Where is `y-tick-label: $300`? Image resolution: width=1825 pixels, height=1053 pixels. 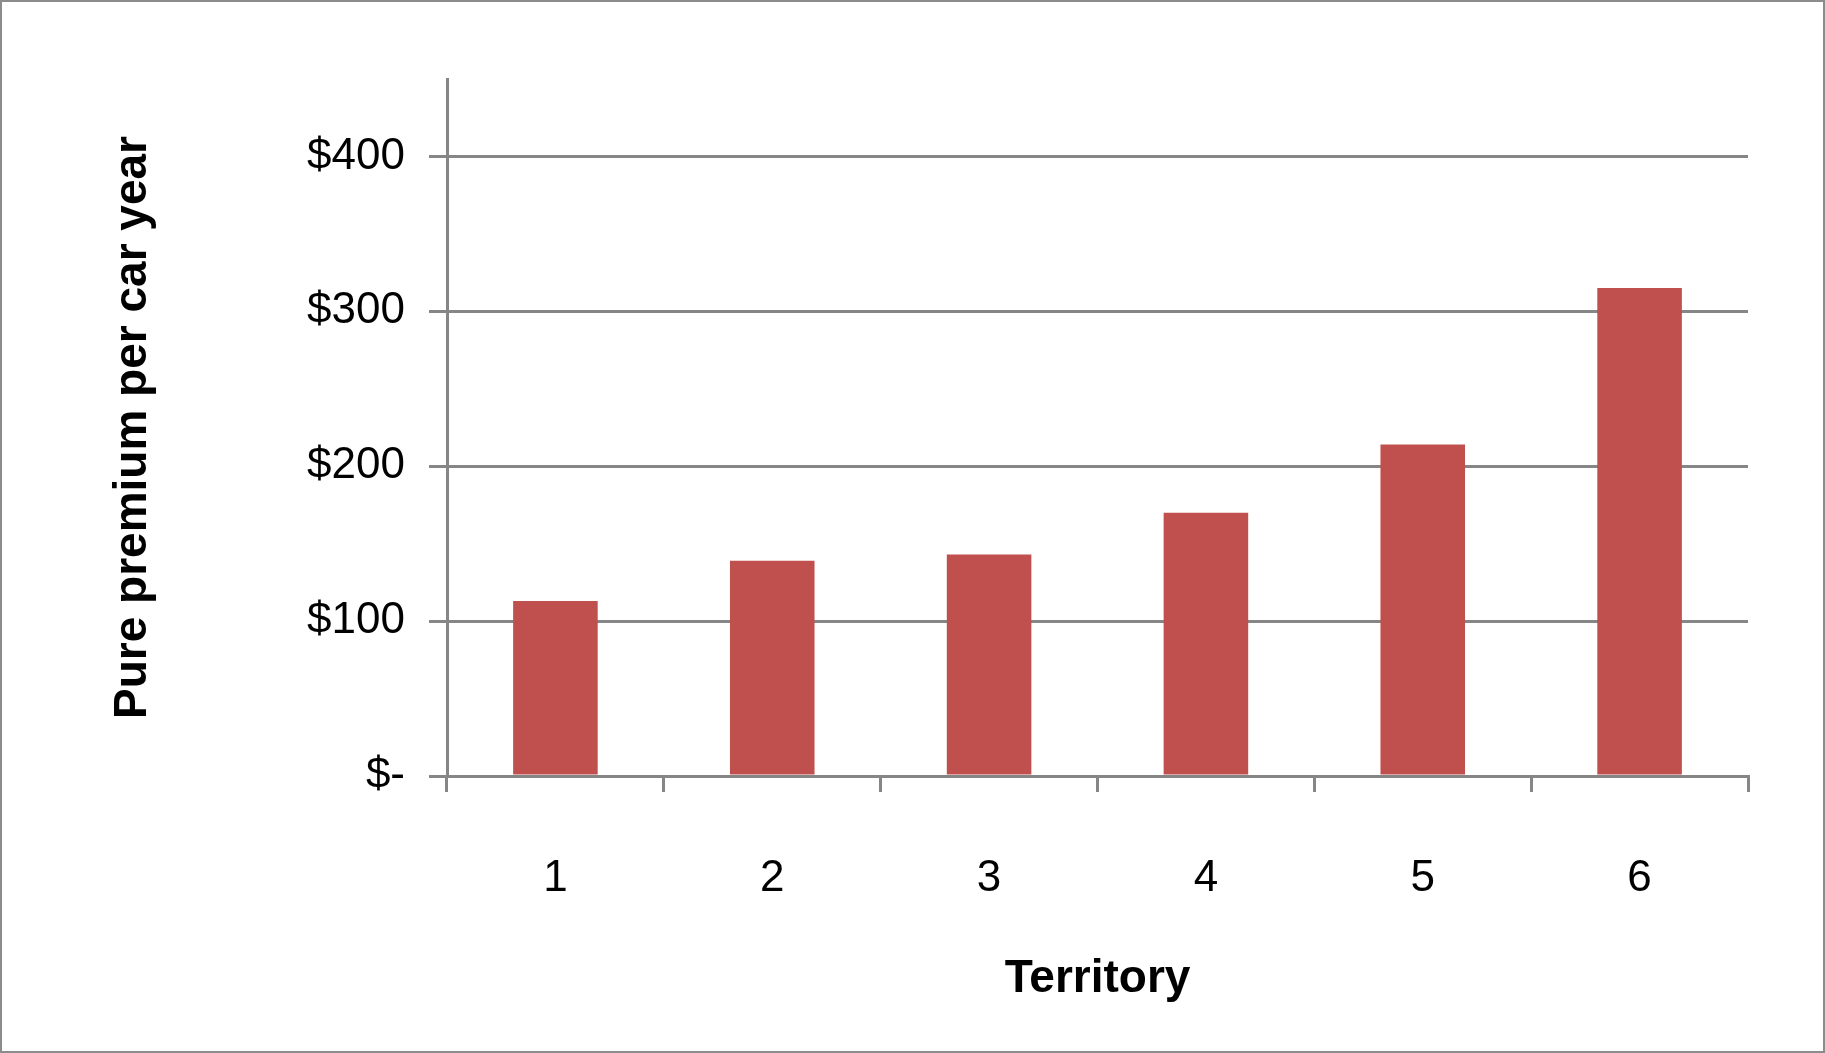 y-tick-label: $300 is located at coordinates (356, 308).